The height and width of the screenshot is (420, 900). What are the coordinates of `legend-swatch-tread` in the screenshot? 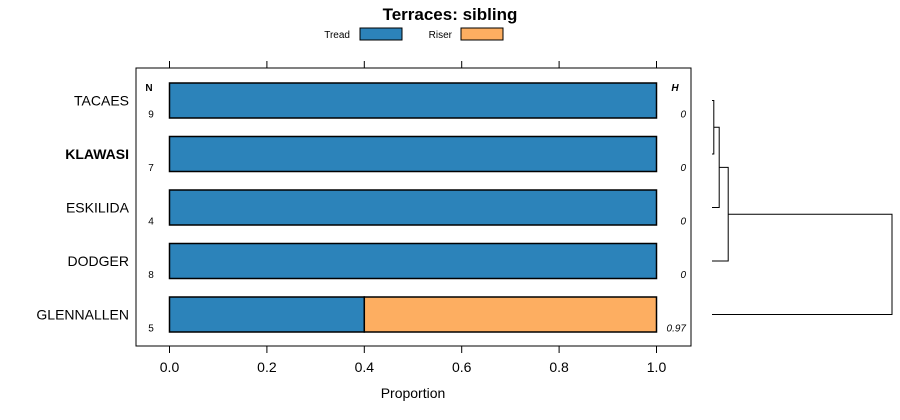 It's located at (381, 34).